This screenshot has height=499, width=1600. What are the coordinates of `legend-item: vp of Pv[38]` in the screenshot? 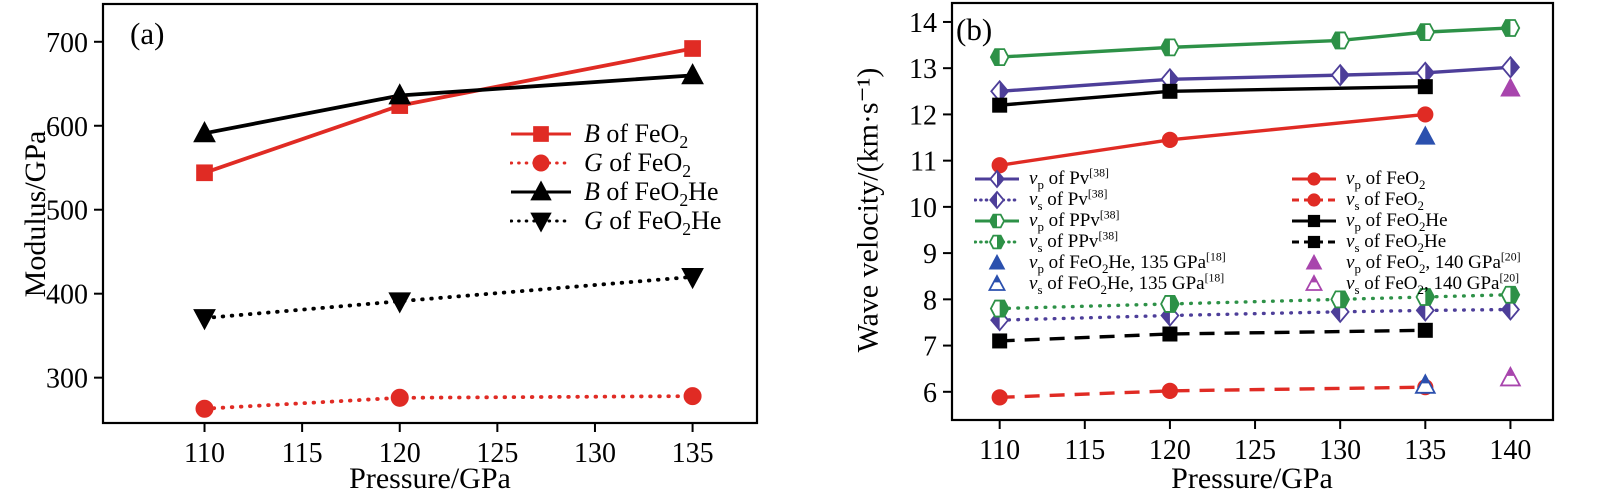 It's located at (1100, 179).